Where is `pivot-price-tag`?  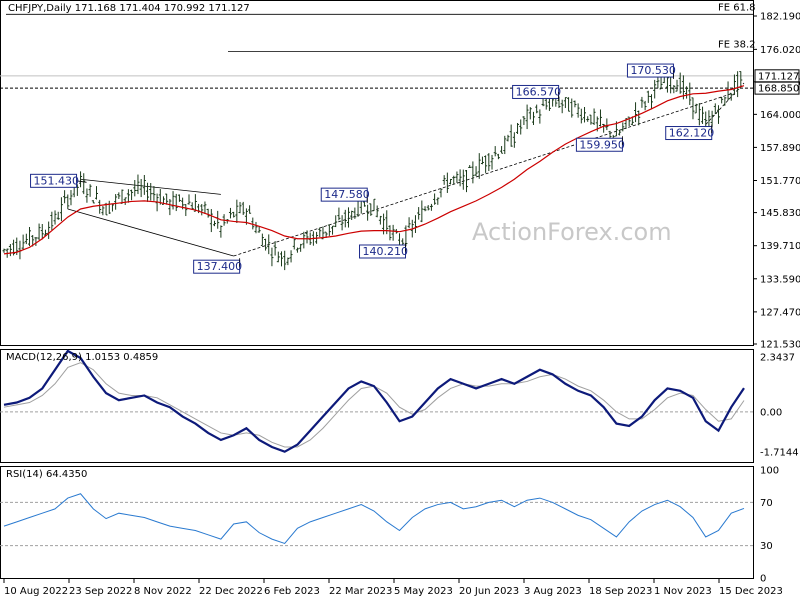
pivot-price-tag is located at coordinates (777, 88).